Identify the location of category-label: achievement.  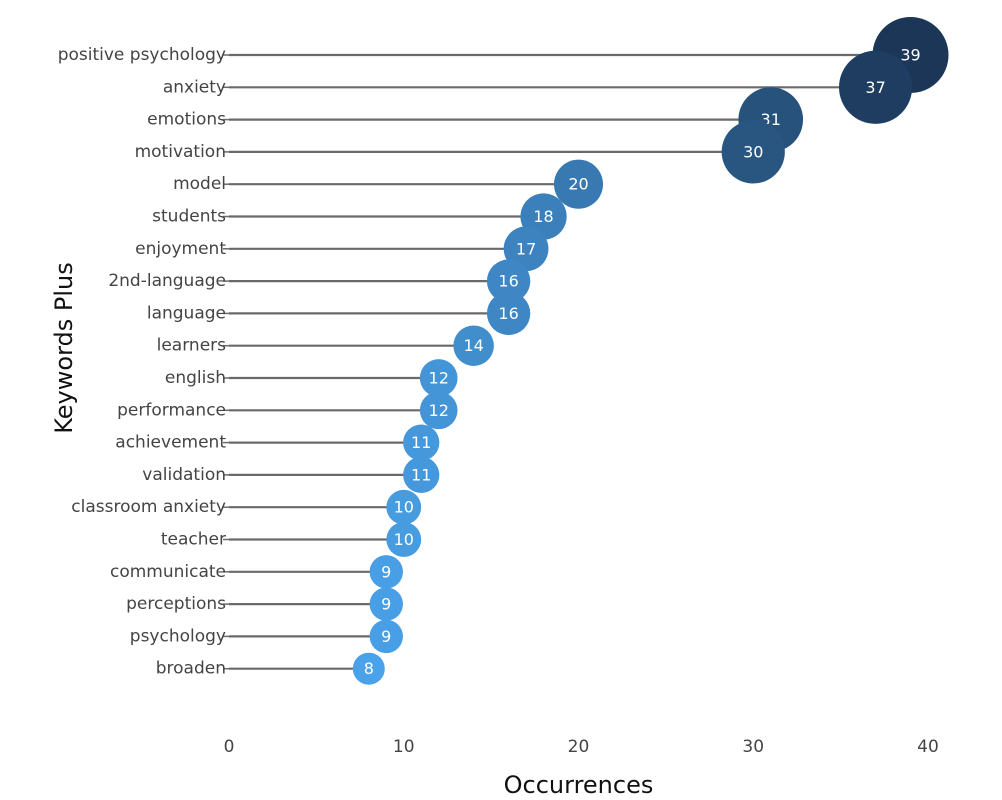
(170, 443).